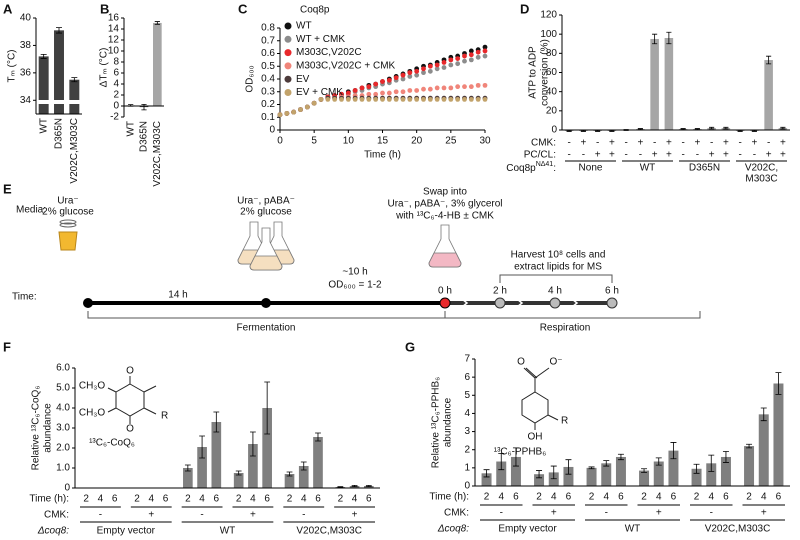 Image resolution: width=800 pixels, height=540 pixels. I want to click on x-axis-label: Time (h), so click(382, 155).